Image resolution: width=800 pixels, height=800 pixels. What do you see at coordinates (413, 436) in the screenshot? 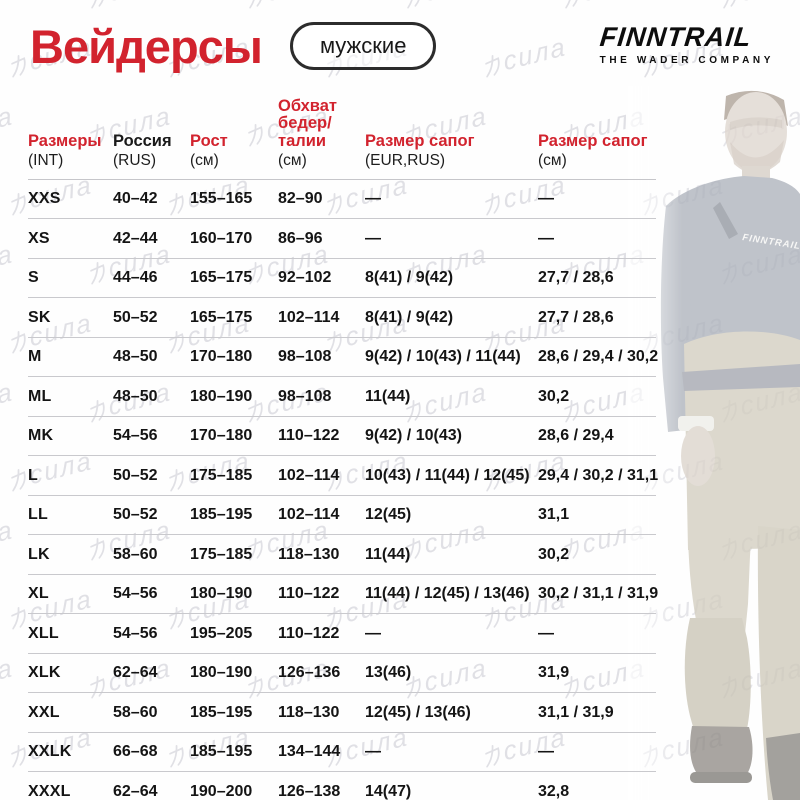
I see `table-cell: 9(42) / 10(43)` at bounding box center [413, 436].